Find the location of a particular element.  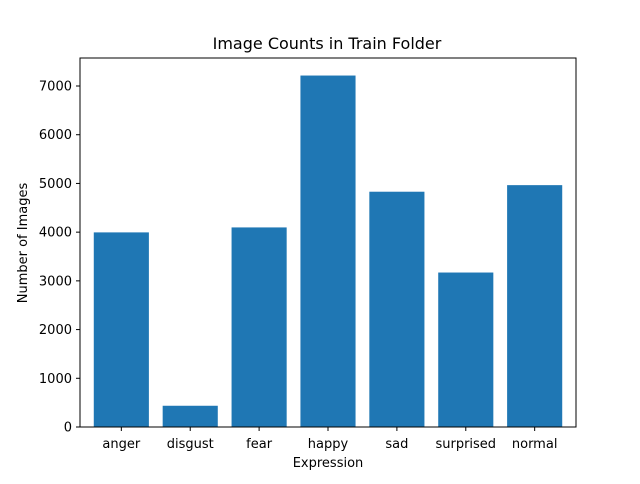

bar-sad is located at coordinates (397, 309).